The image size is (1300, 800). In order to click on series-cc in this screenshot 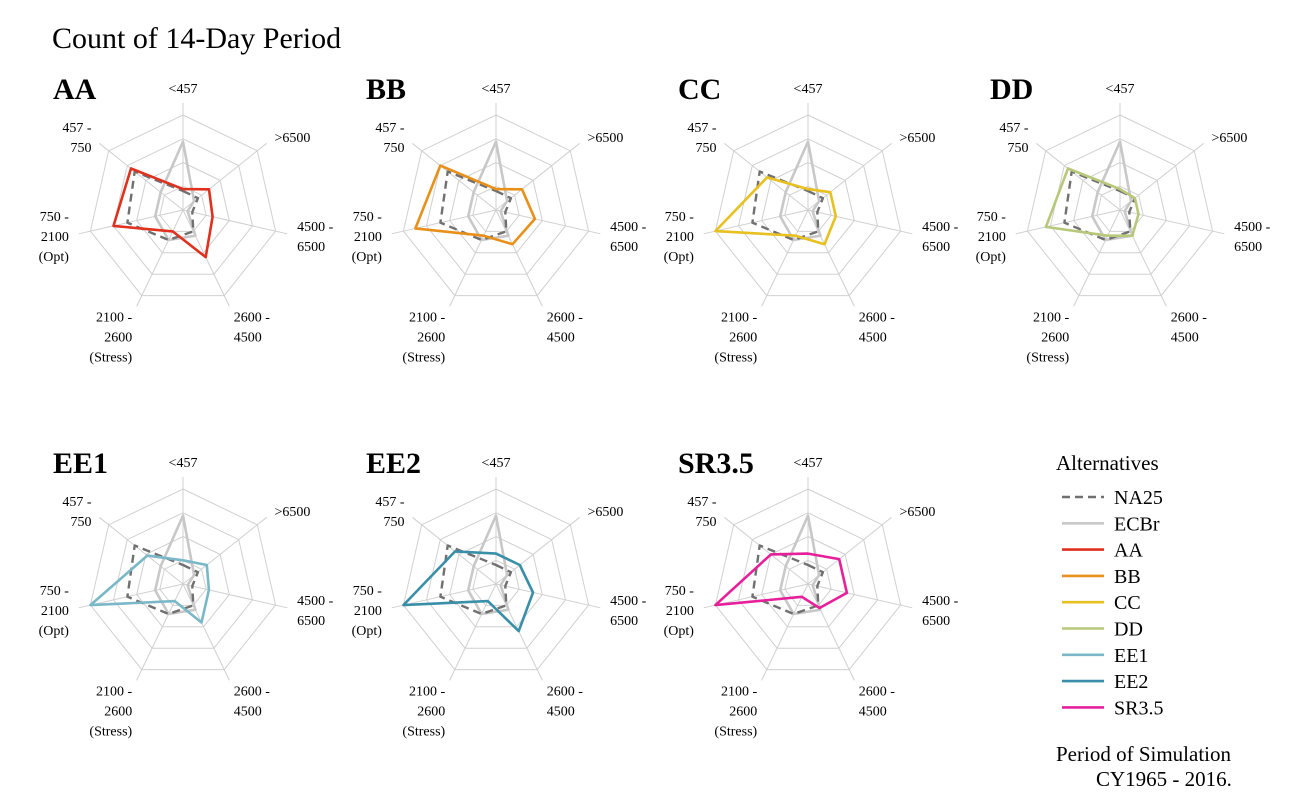, I will do `click(776, 211)`.